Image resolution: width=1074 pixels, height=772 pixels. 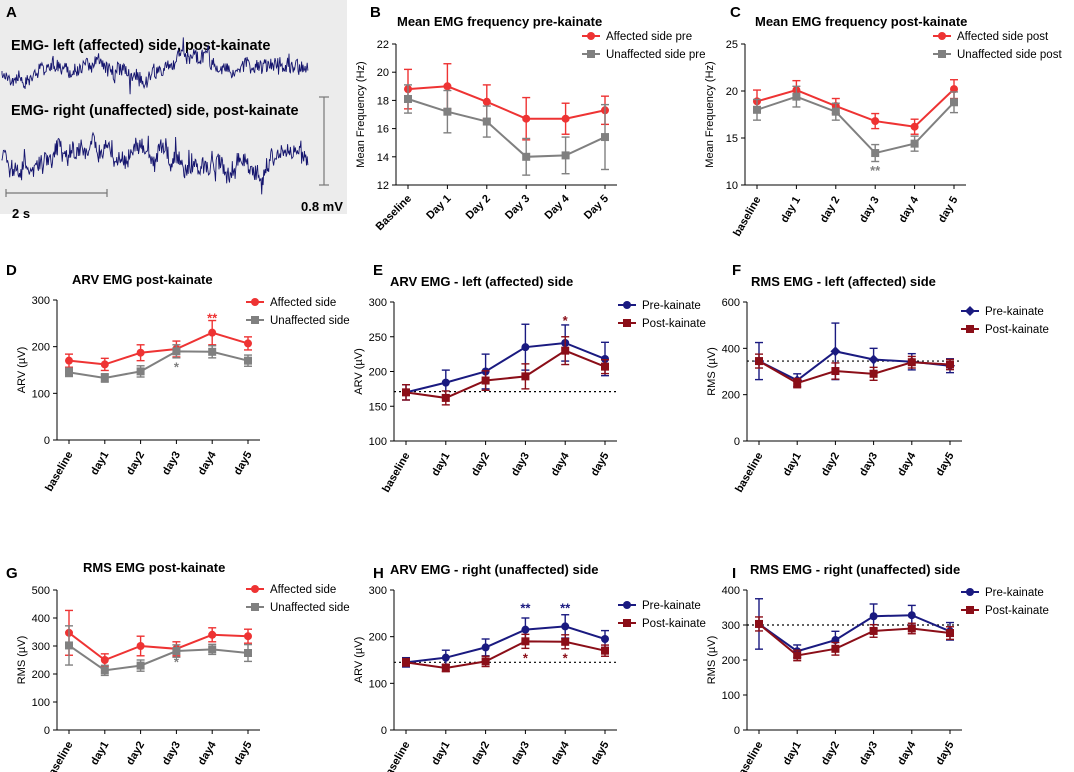 I want to click on panel-a-background, so click(x=173, y=107).